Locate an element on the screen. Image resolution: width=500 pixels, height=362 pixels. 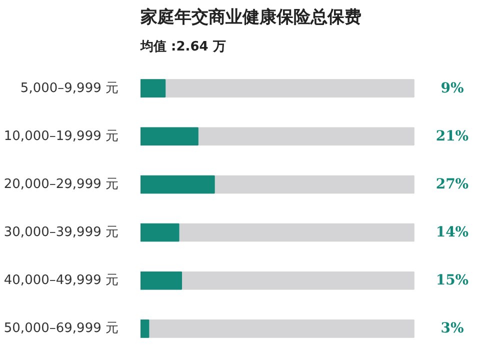
y-tick-label: 40,000–49,999 元 is located at coordinates (61, 280).